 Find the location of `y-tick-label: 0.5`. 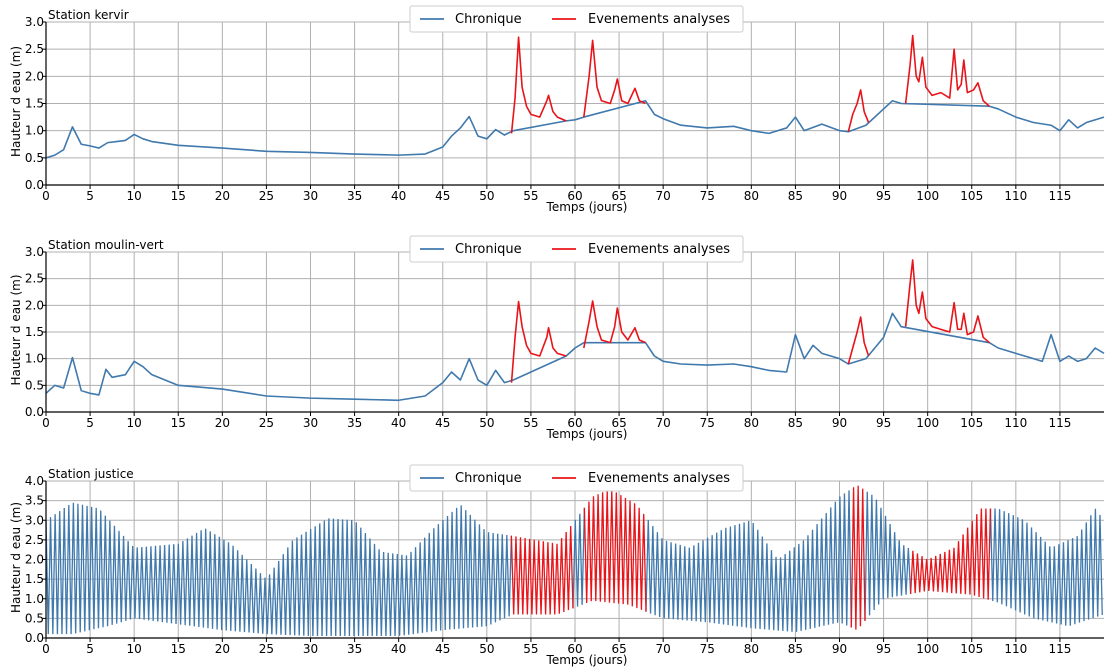

y-tick-label: 0.5 is located at coordinates (34, 158).